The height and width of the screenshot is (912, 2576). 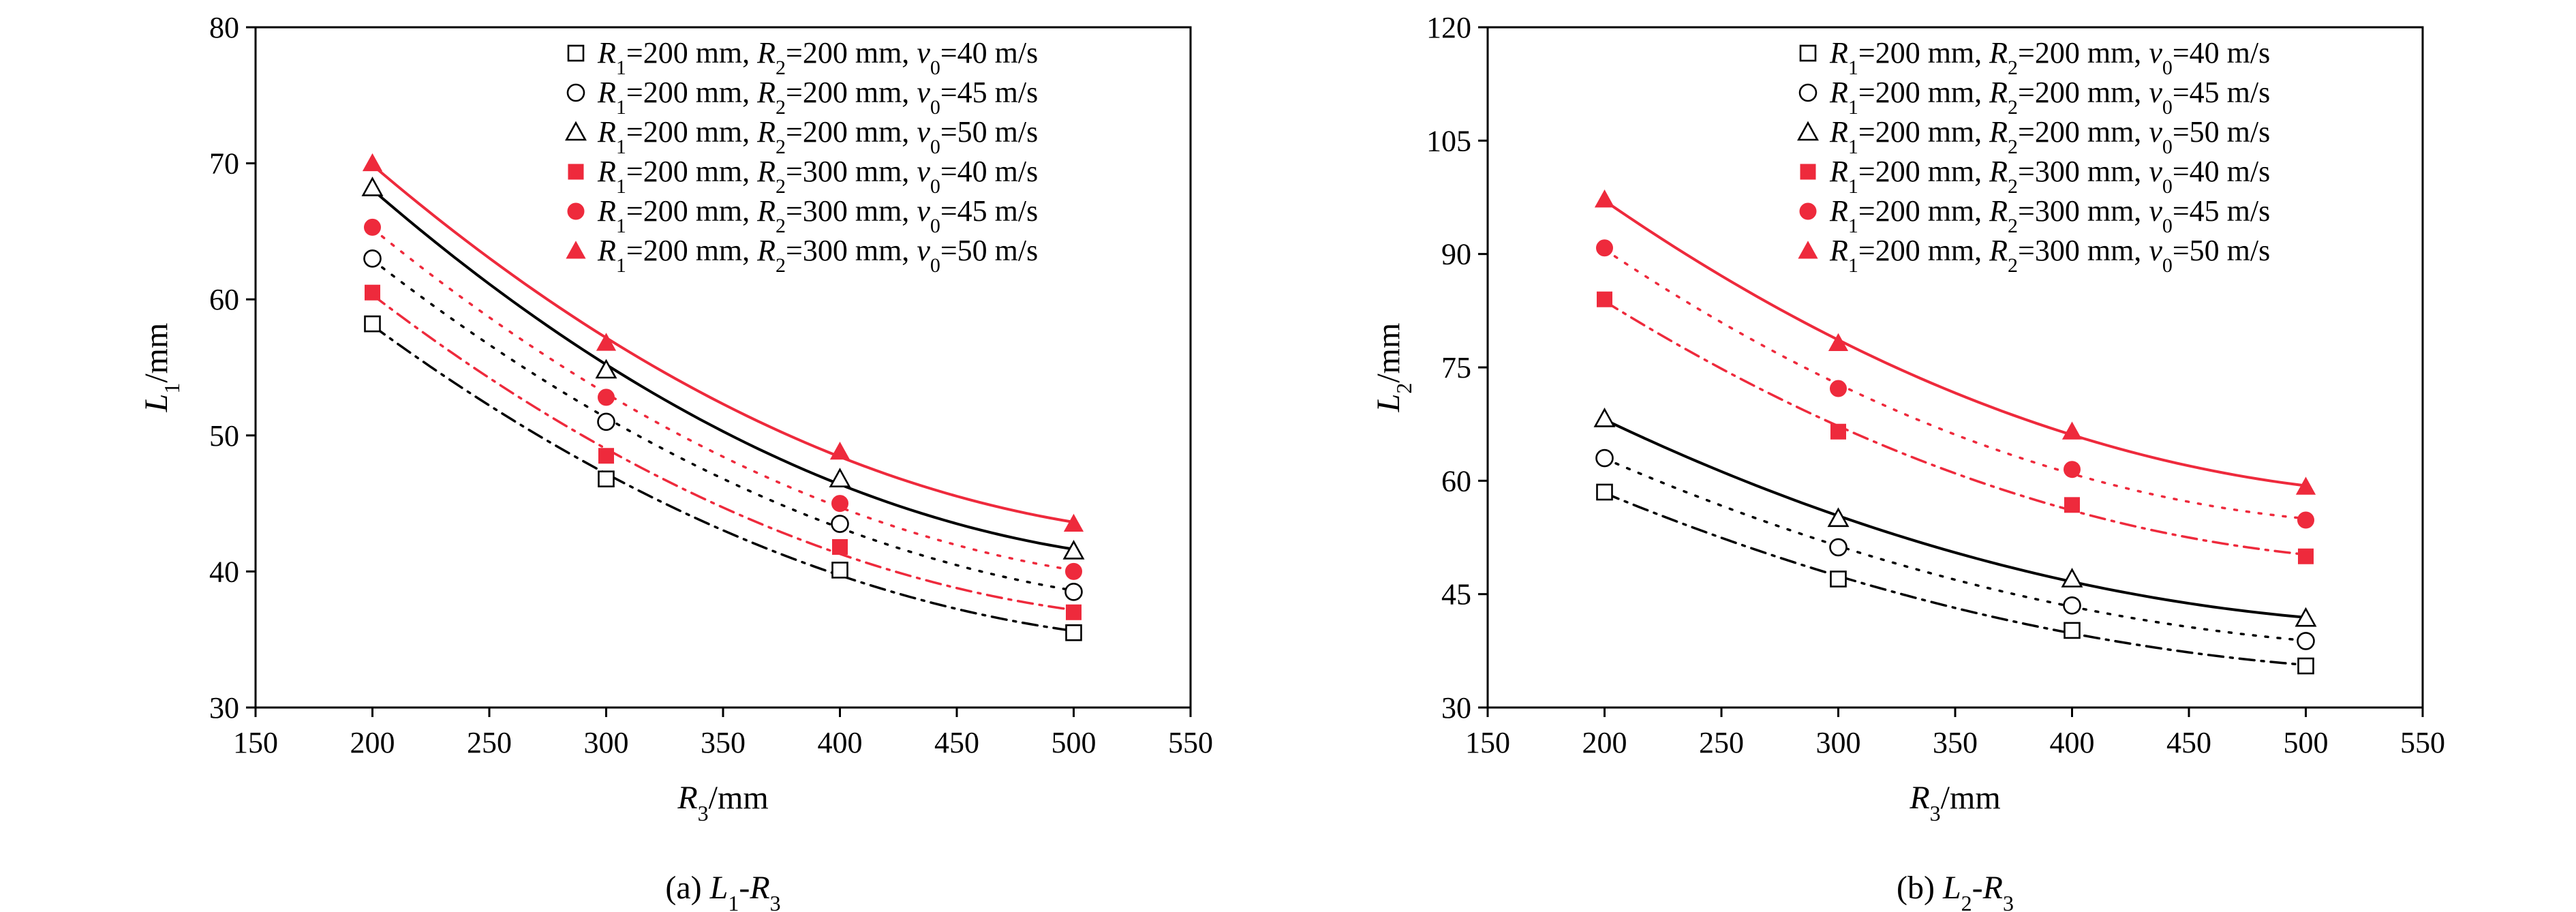 What do you see at coordinates (489, 742) in the screenshot?
I see `x-tick-label: 250` at bounding box center [489, 742].